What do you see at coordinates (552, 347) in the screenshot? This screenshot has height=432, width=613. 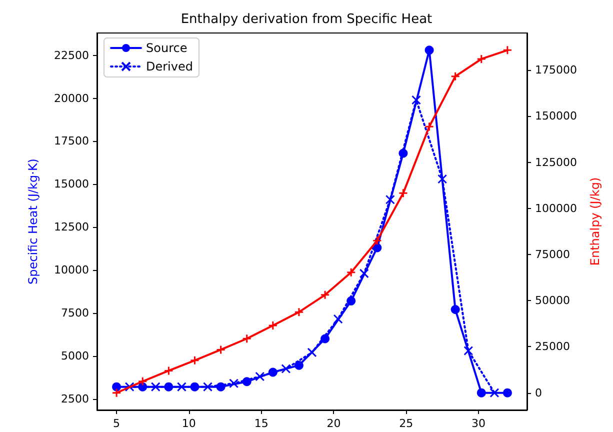 I see `y2-tick-label: 25000` at bounding box center [552, 347].